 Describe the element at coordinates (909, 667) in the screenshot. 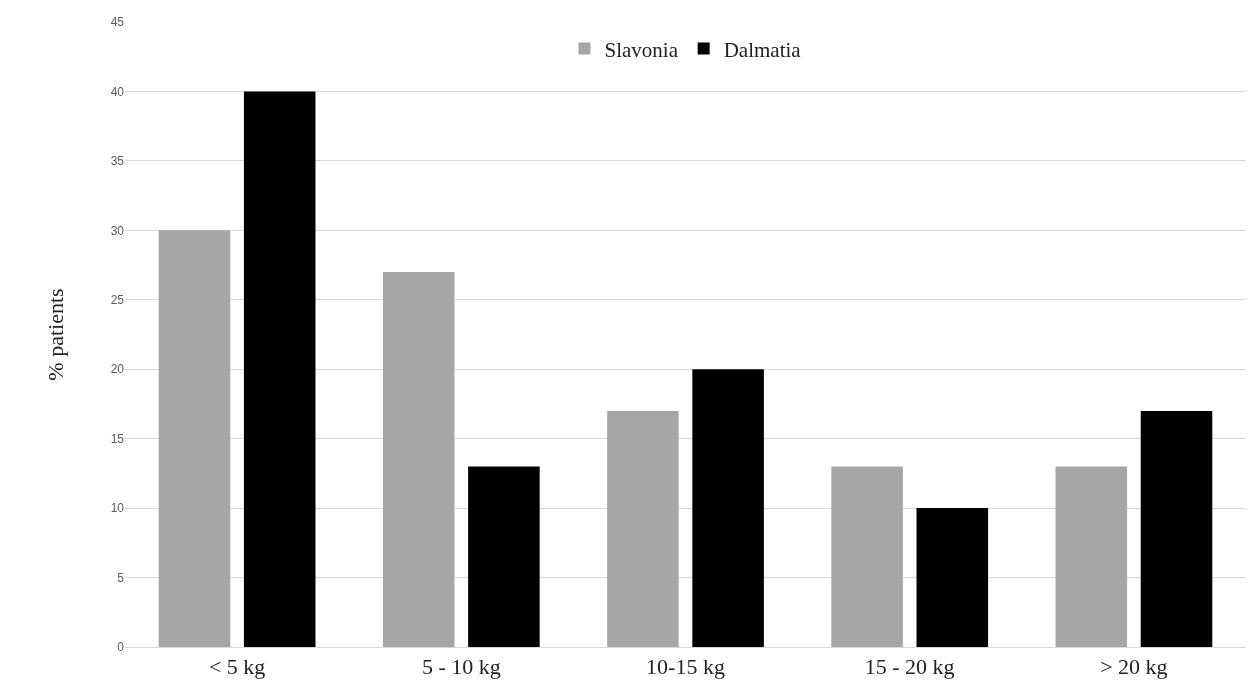

I see `x-tick-label: 15 - 20 kg` at that location.